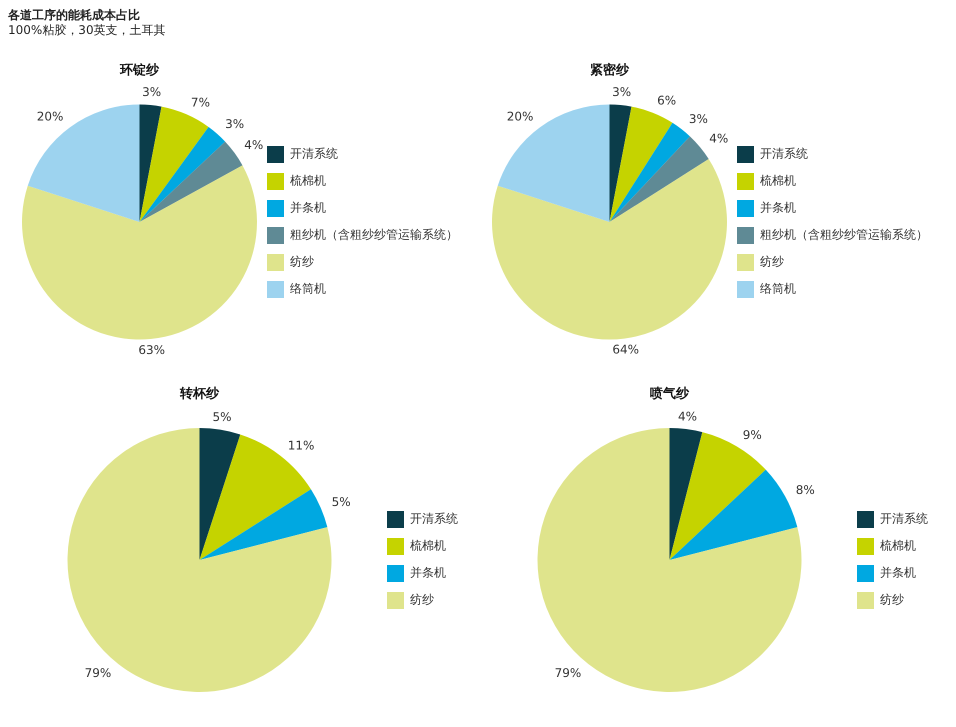 The width and height of the screenshot is (956, 727). What do you see at coordinates (87, 30) in the screenshot?
I see `text: 100%粘胶，30英支，土耳其` at bounding box center [87, 30].